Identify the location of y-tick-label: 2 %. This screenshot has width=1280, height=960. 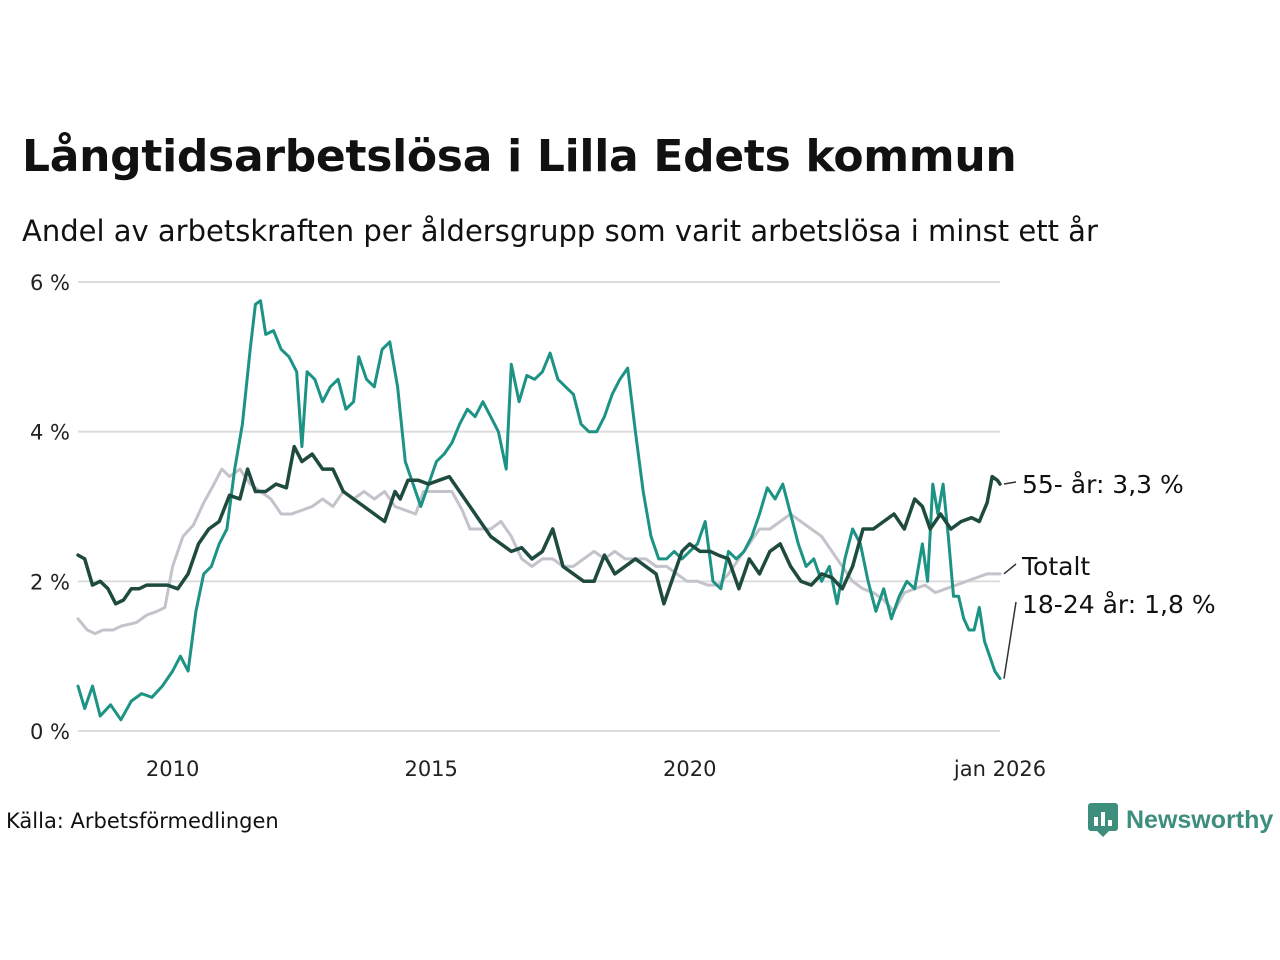
(50, 582).